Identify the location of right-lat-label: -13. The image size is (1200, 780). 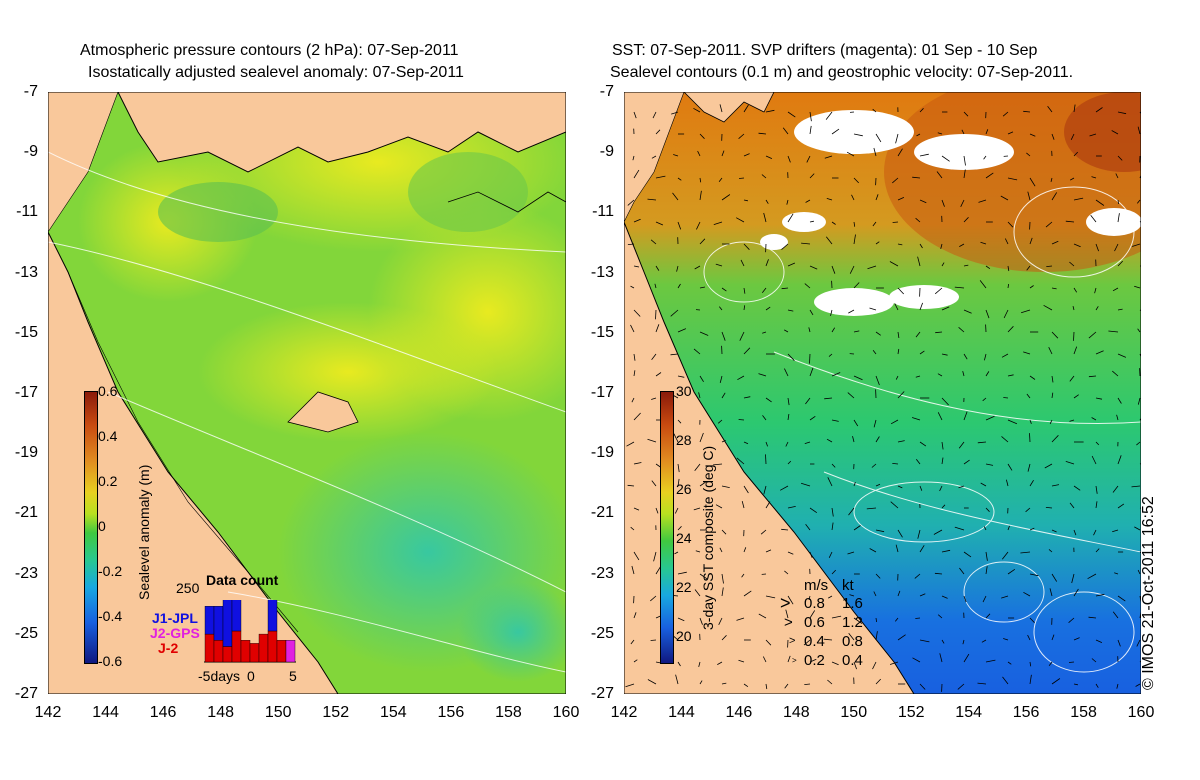
(602, 272).